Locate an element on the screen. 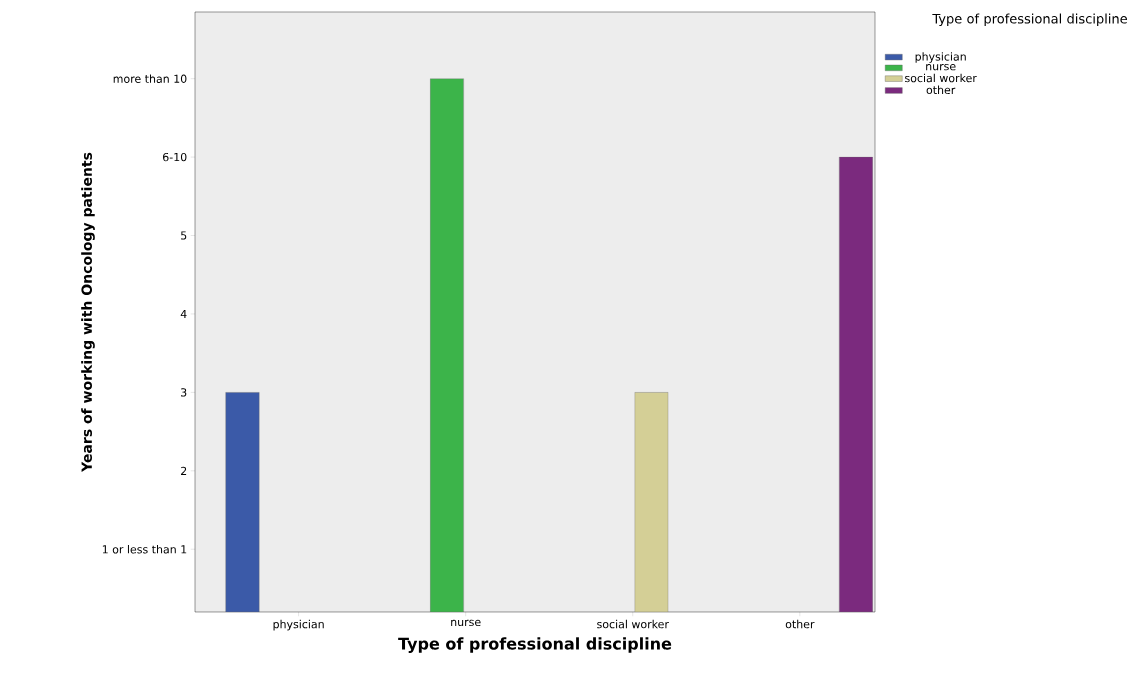 This screenshot has width=1145, height=682. x-tick-label: nurse is located at coordinates (466, 623).